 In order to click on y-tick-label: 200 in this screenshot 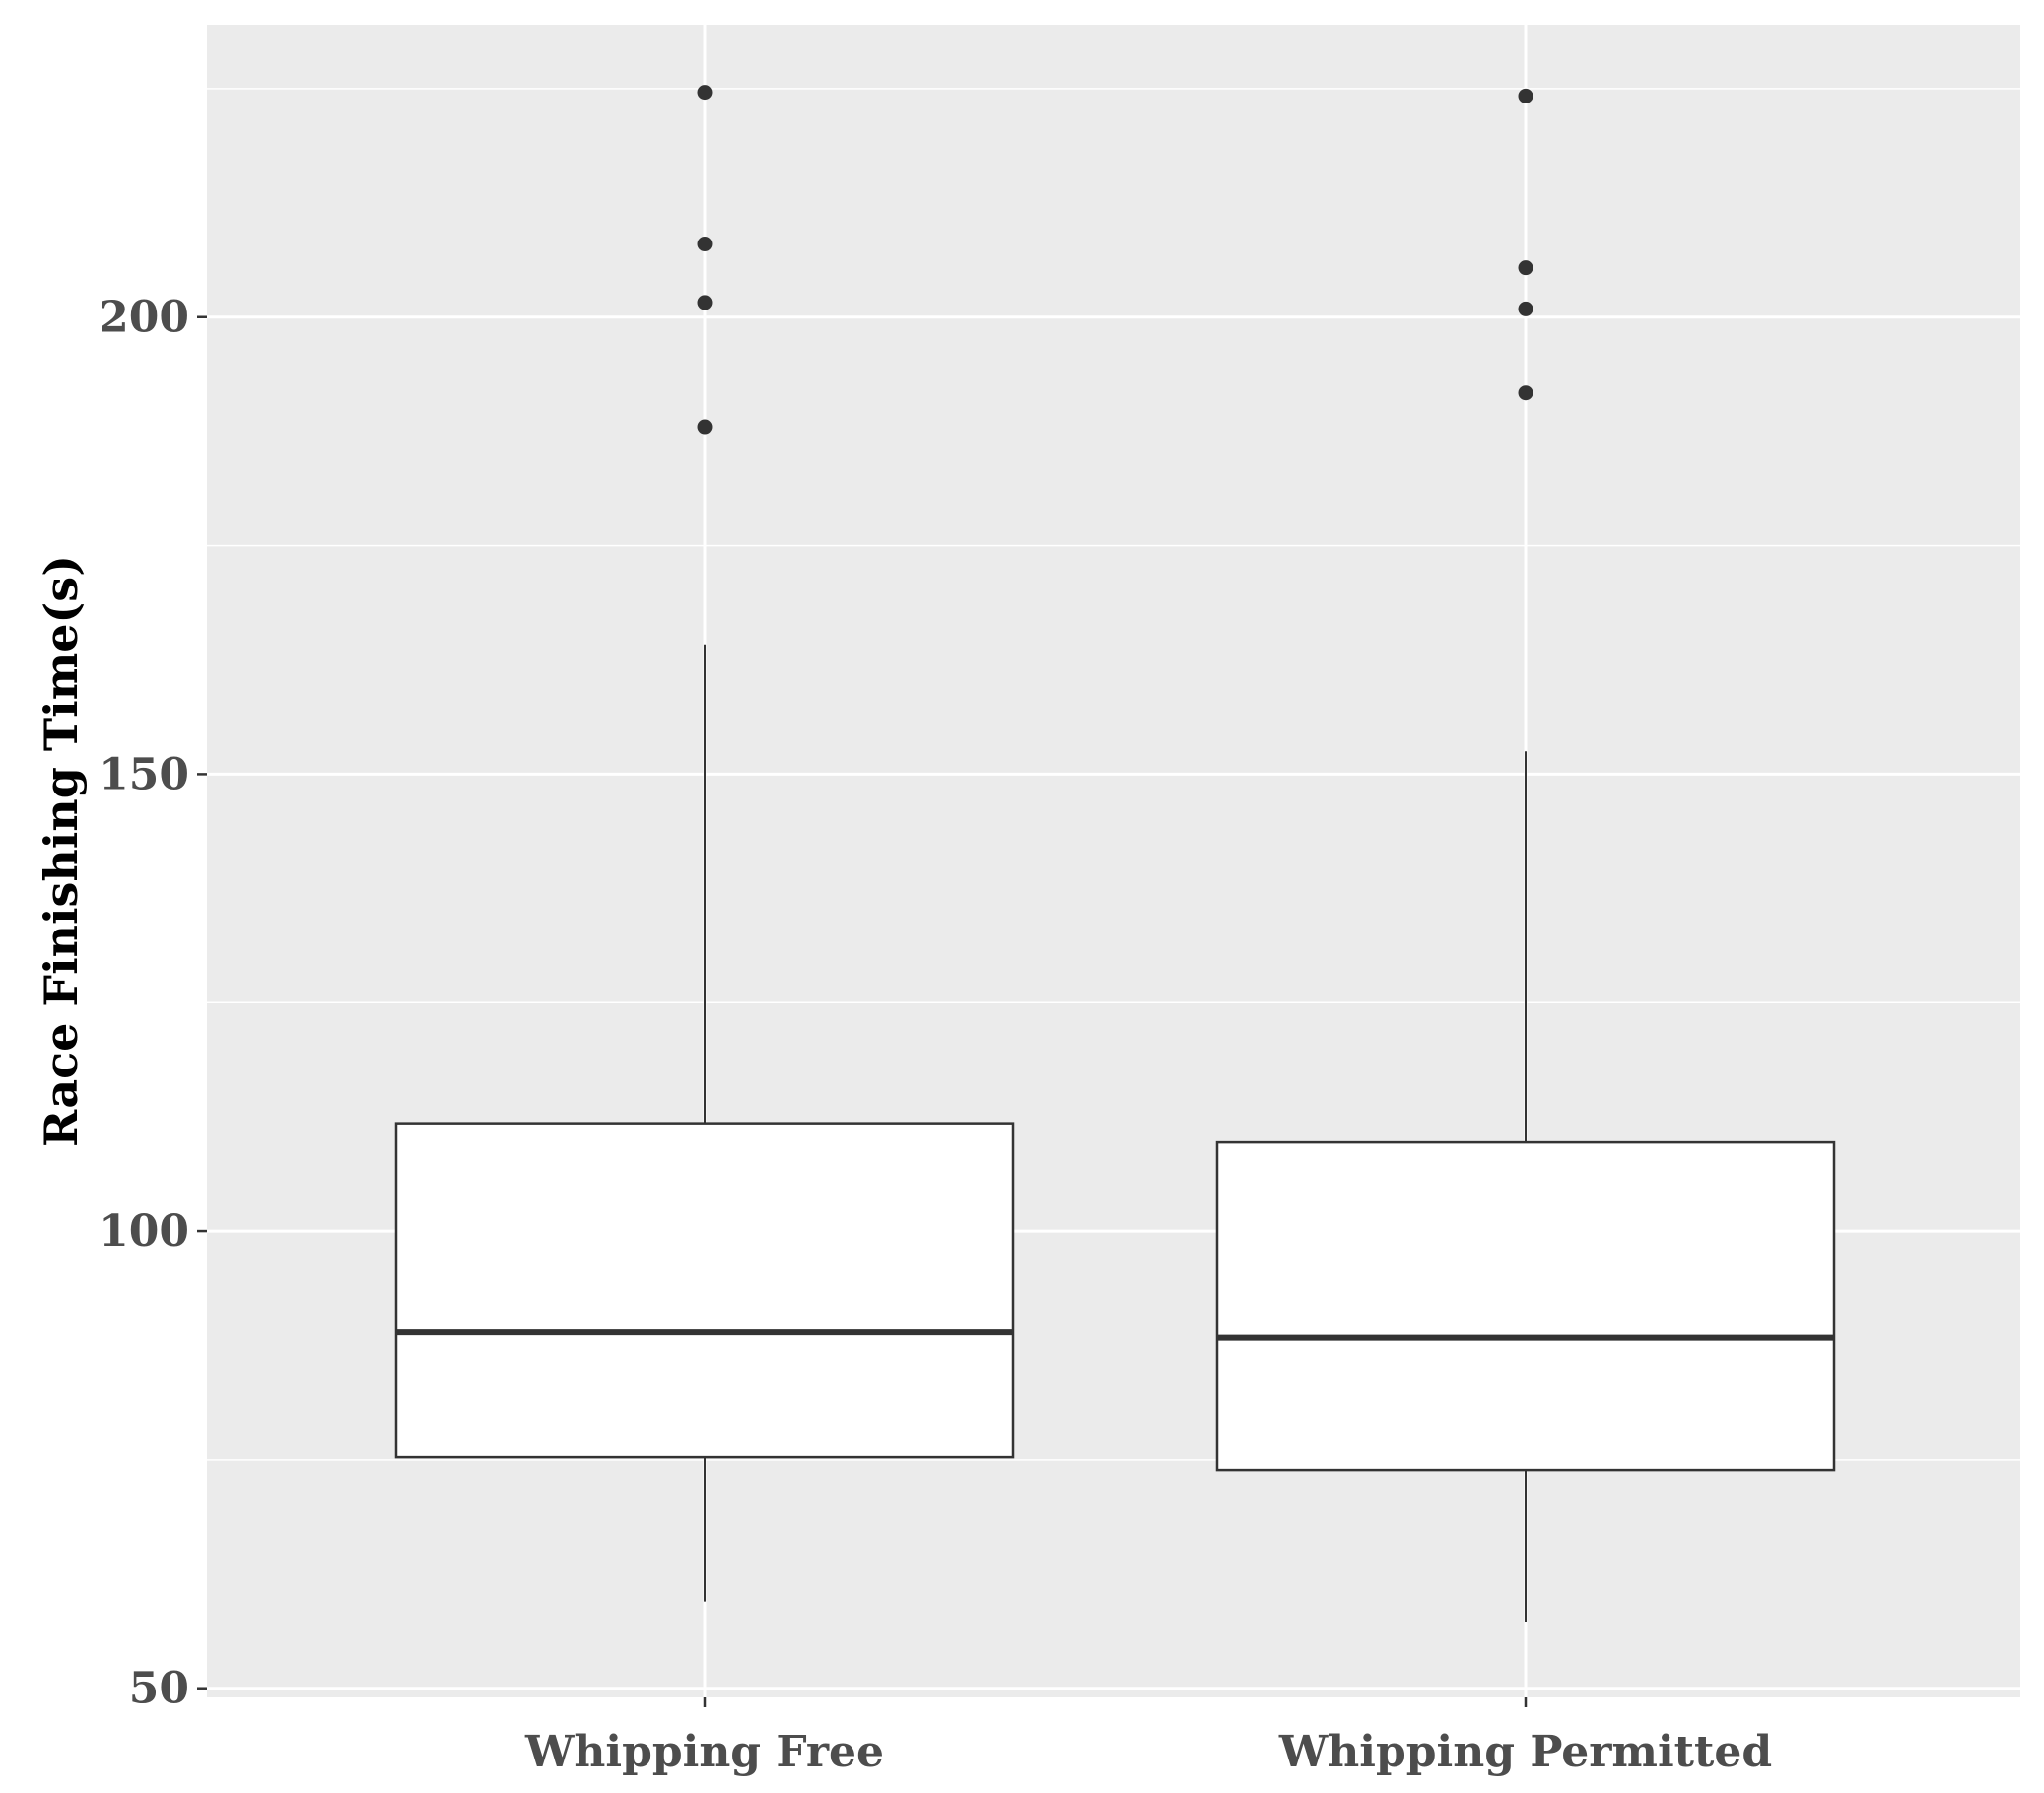, I will do `click(144, 318)`.